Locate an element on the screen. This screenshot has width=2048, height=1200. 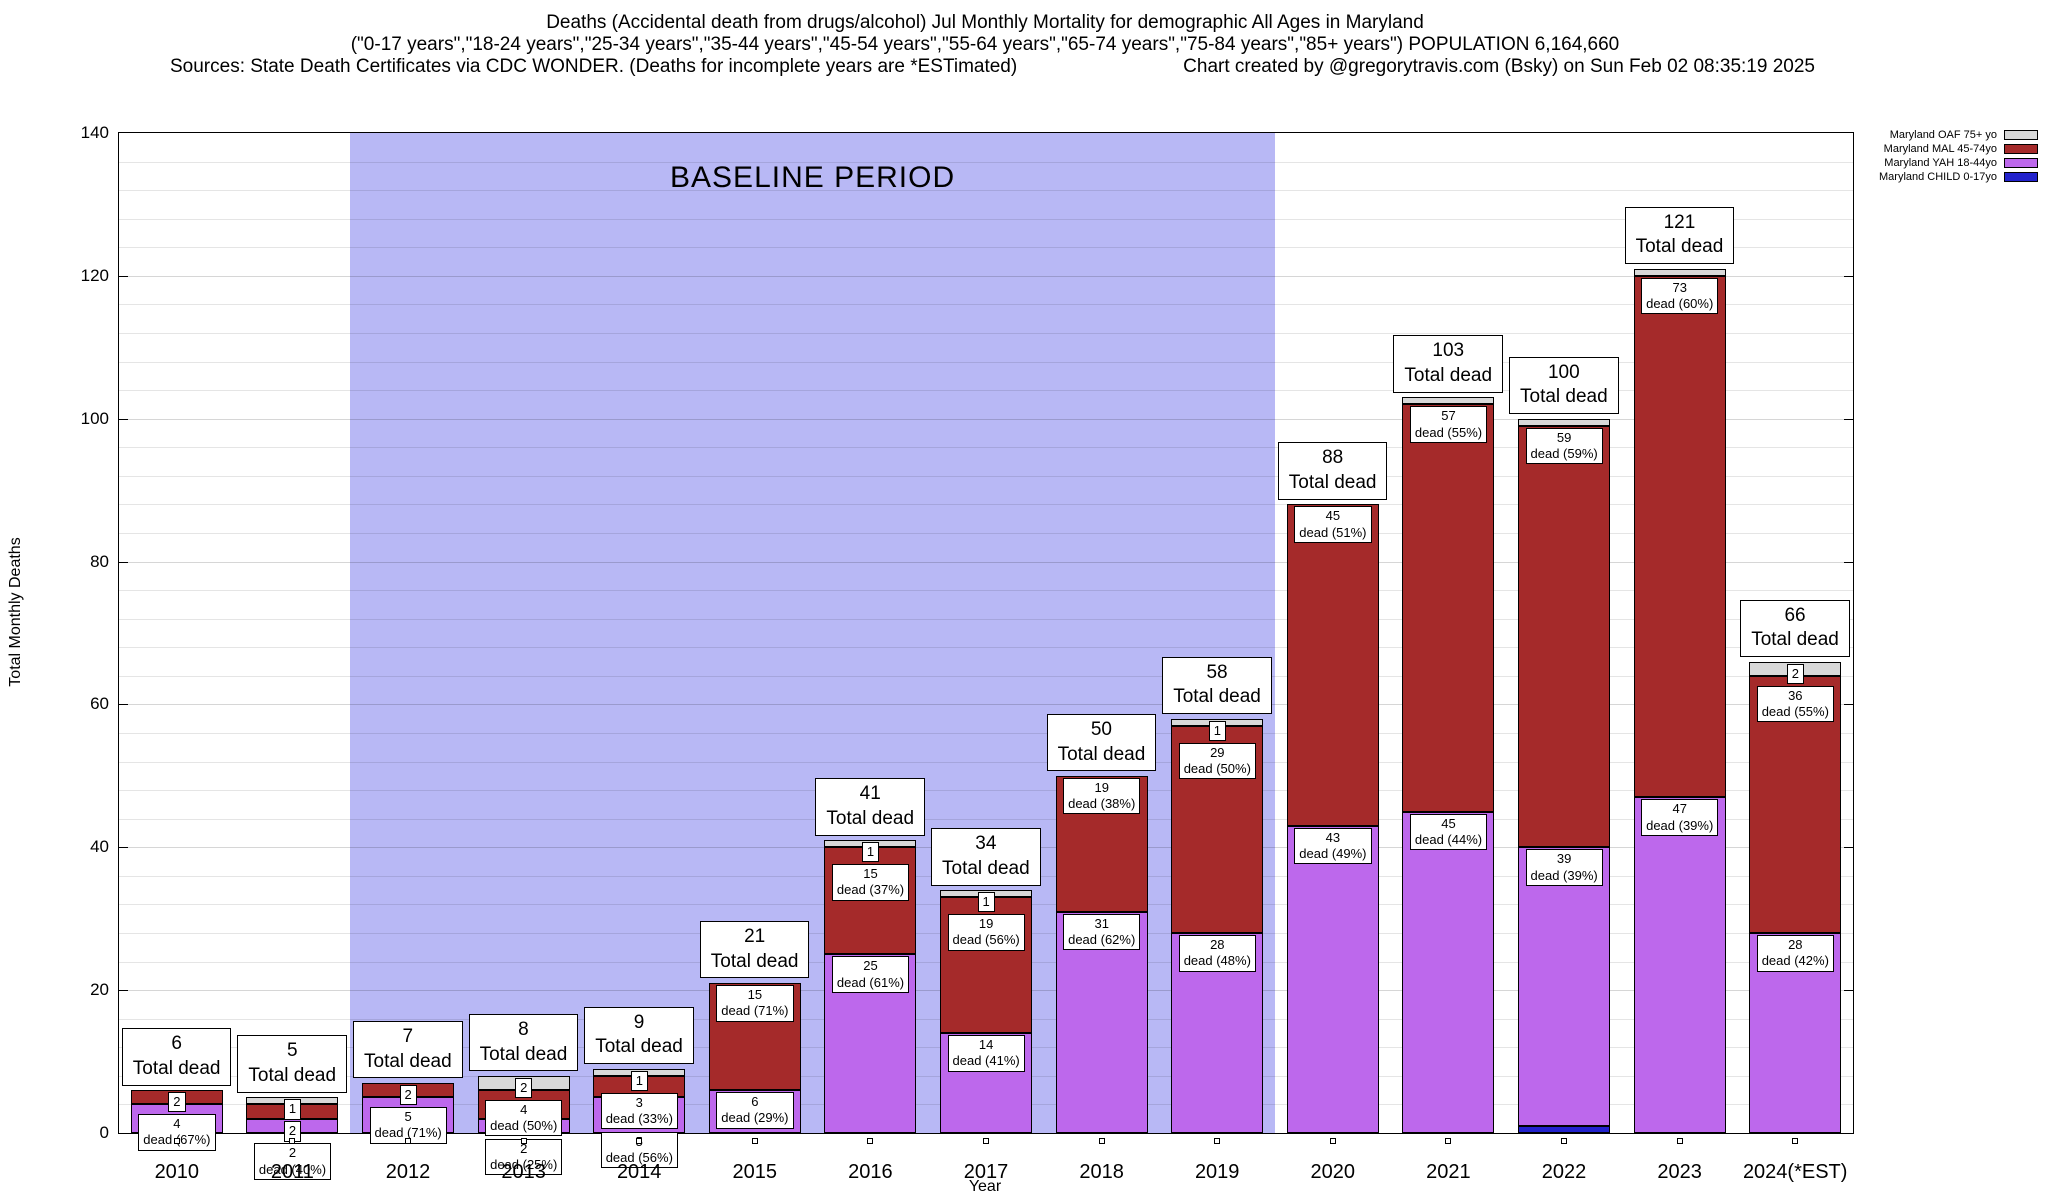
bar-segment-yah is located at coordinates (1448, 972).